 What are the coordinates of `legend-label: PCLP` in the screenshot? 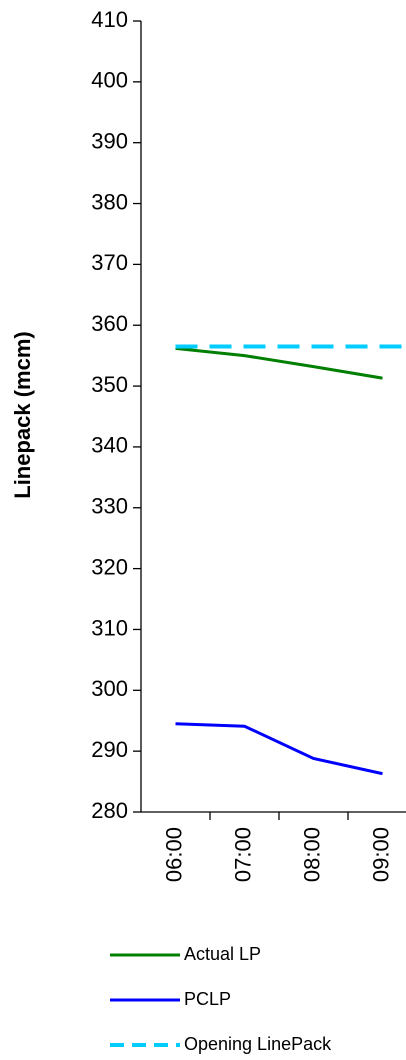 It's located at (207, 999).